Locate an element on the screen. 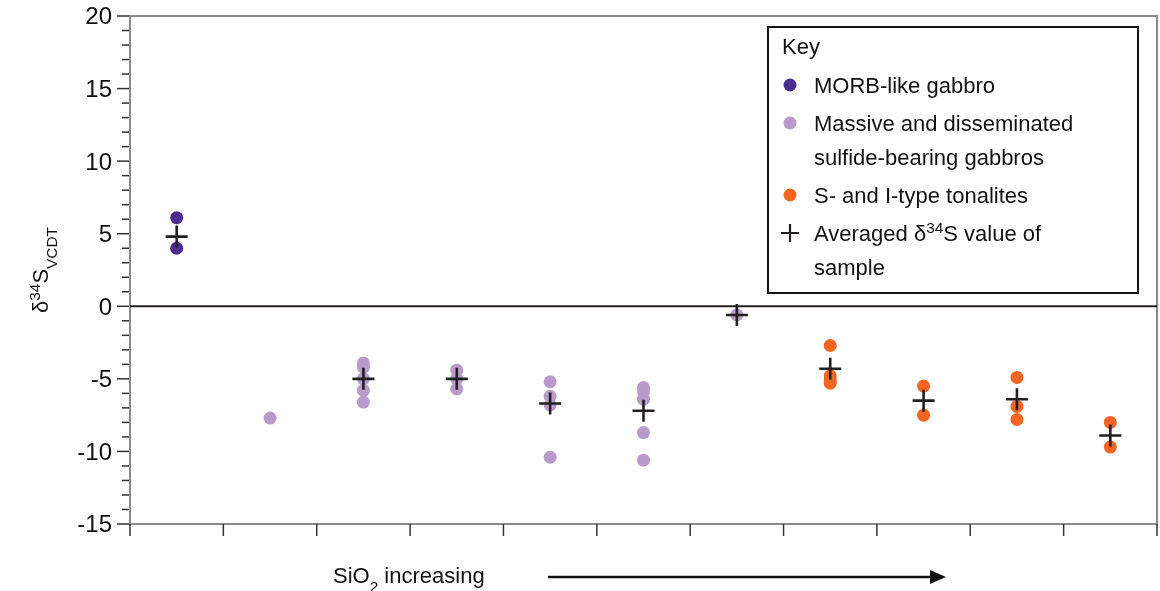 The width and height of the screenshot is (1160, 591). text: Averaged δ$^{34}$S value of sample is located at coordinates (928, 249).